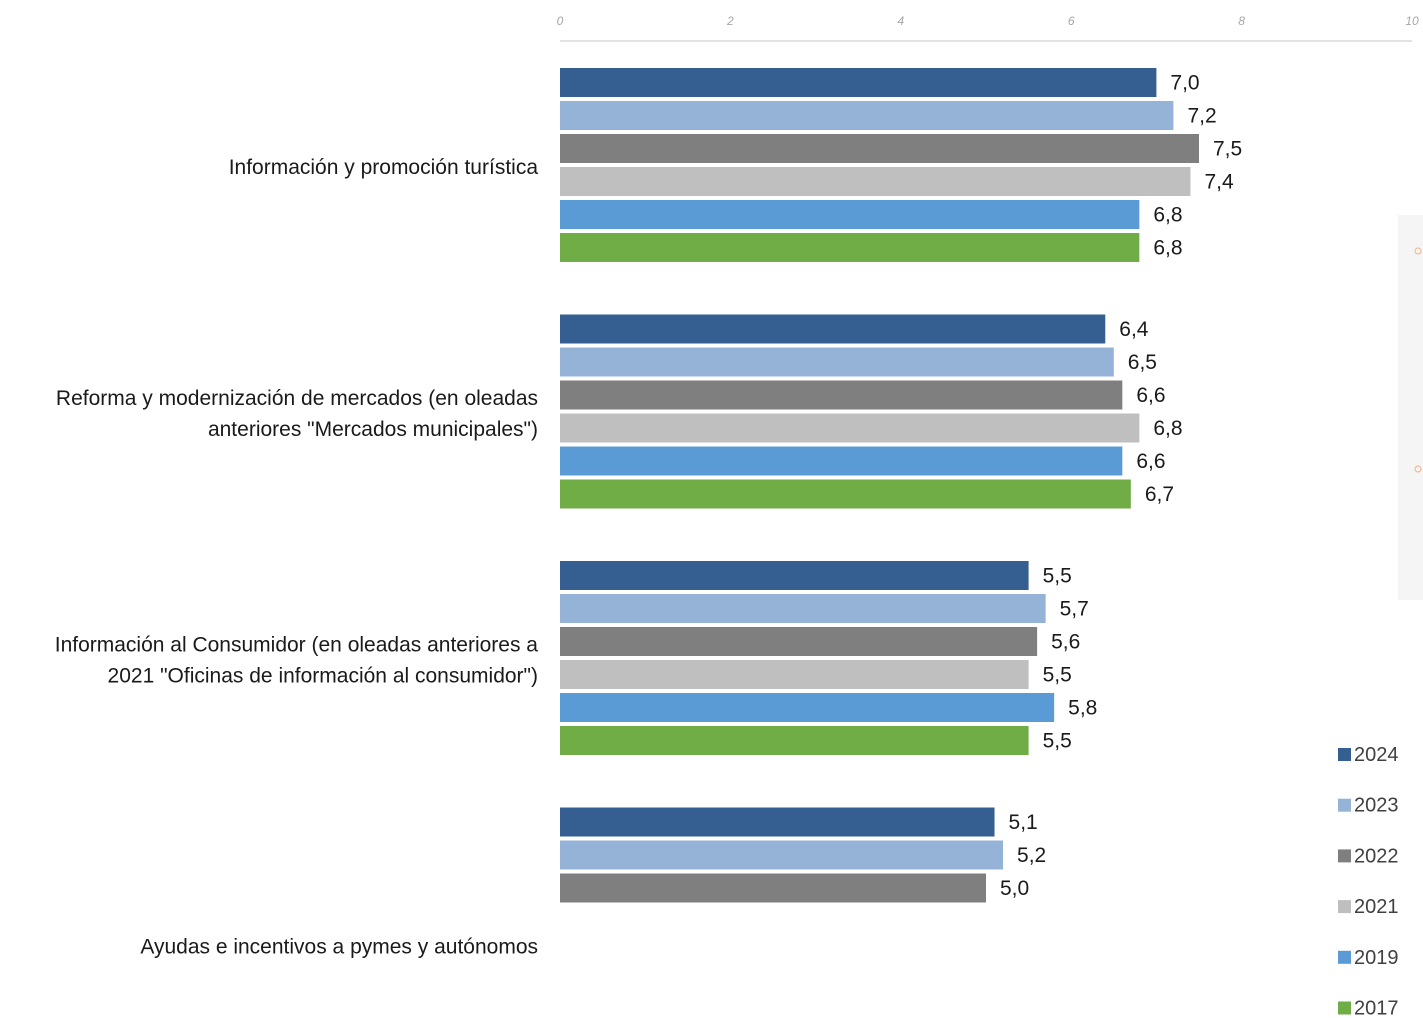  Describe the element at coordinates (1376, 958) in the screenshot. I see `legend-label: 2019` at that location.